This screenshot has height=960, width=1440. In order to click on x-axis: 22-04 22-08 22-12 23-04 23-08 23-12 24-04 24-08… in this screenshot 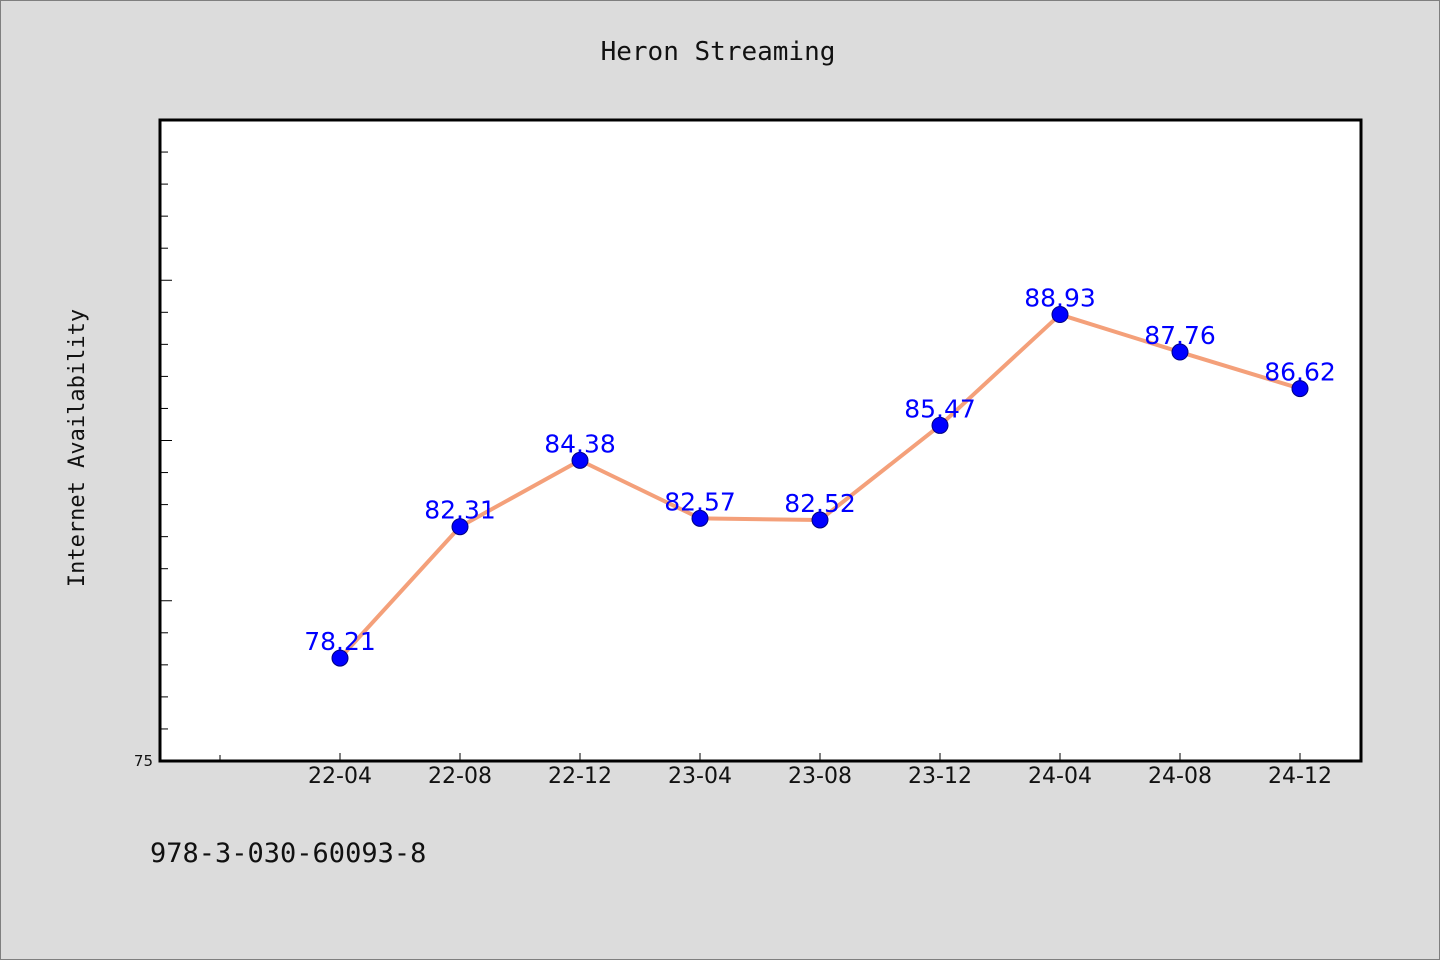, I will do `click(775, 771)`.